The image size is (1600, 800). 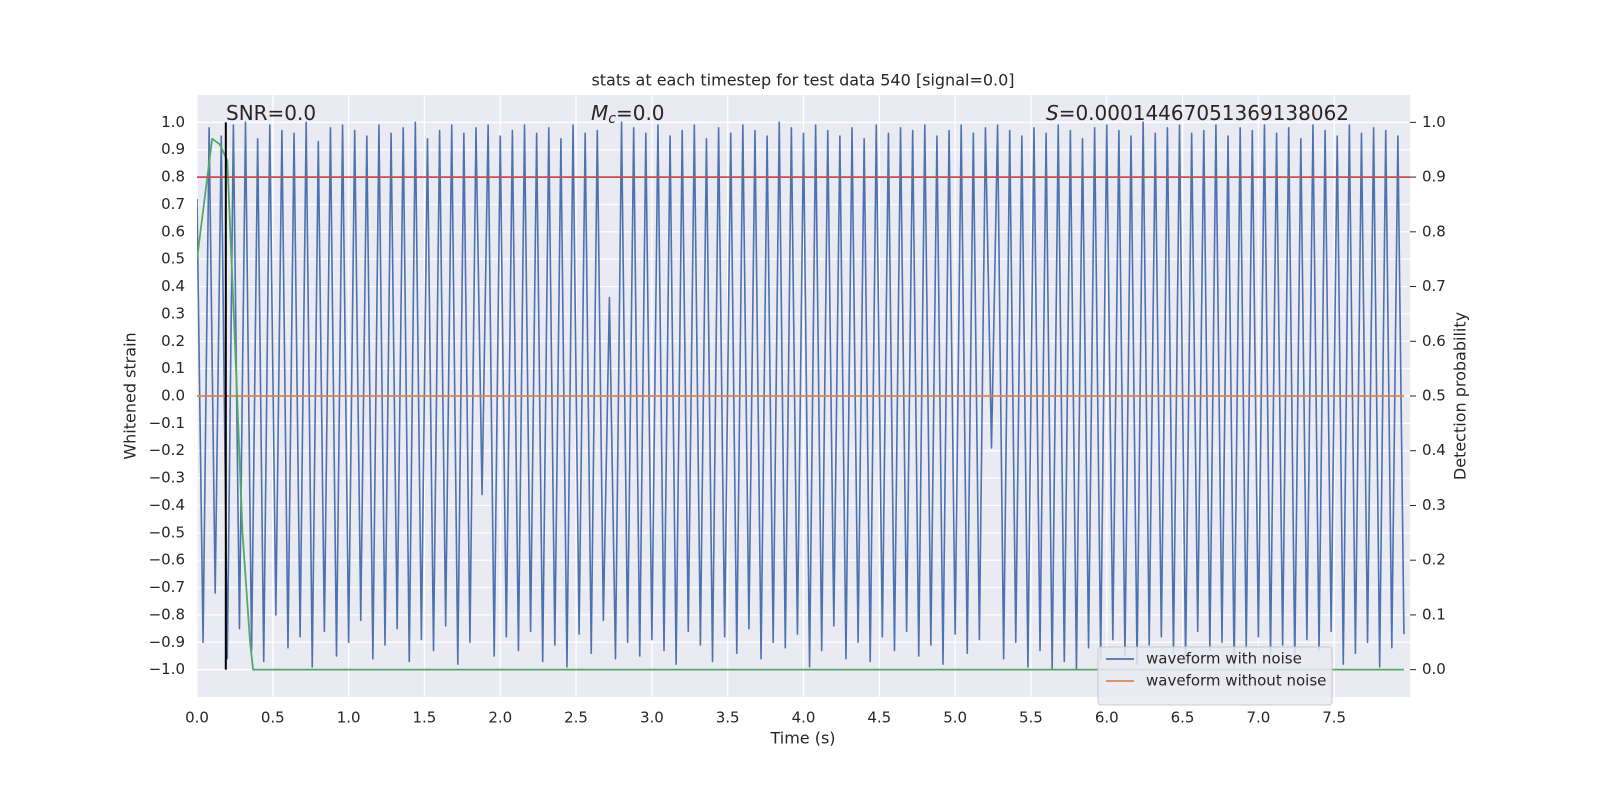 What do you see at coordinates (167, 450) in the screenshot?
I see `y-tick-label: −0.2` at bounding box center [167, 450].